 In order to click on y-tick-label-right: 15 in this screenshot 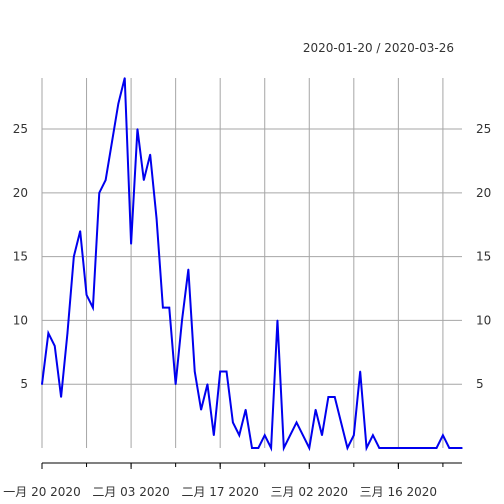, I will do `click(483, 257)`.